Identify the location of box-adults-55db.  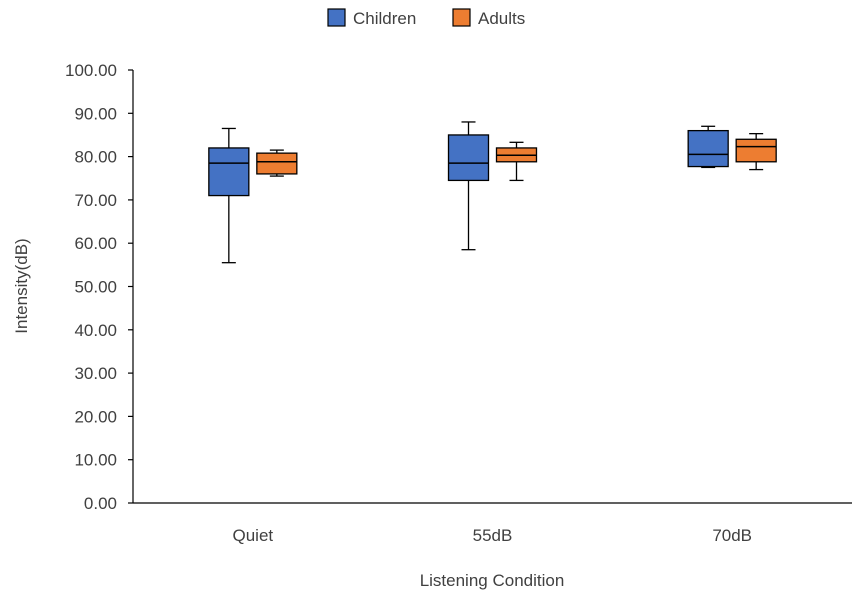
(516, 161).